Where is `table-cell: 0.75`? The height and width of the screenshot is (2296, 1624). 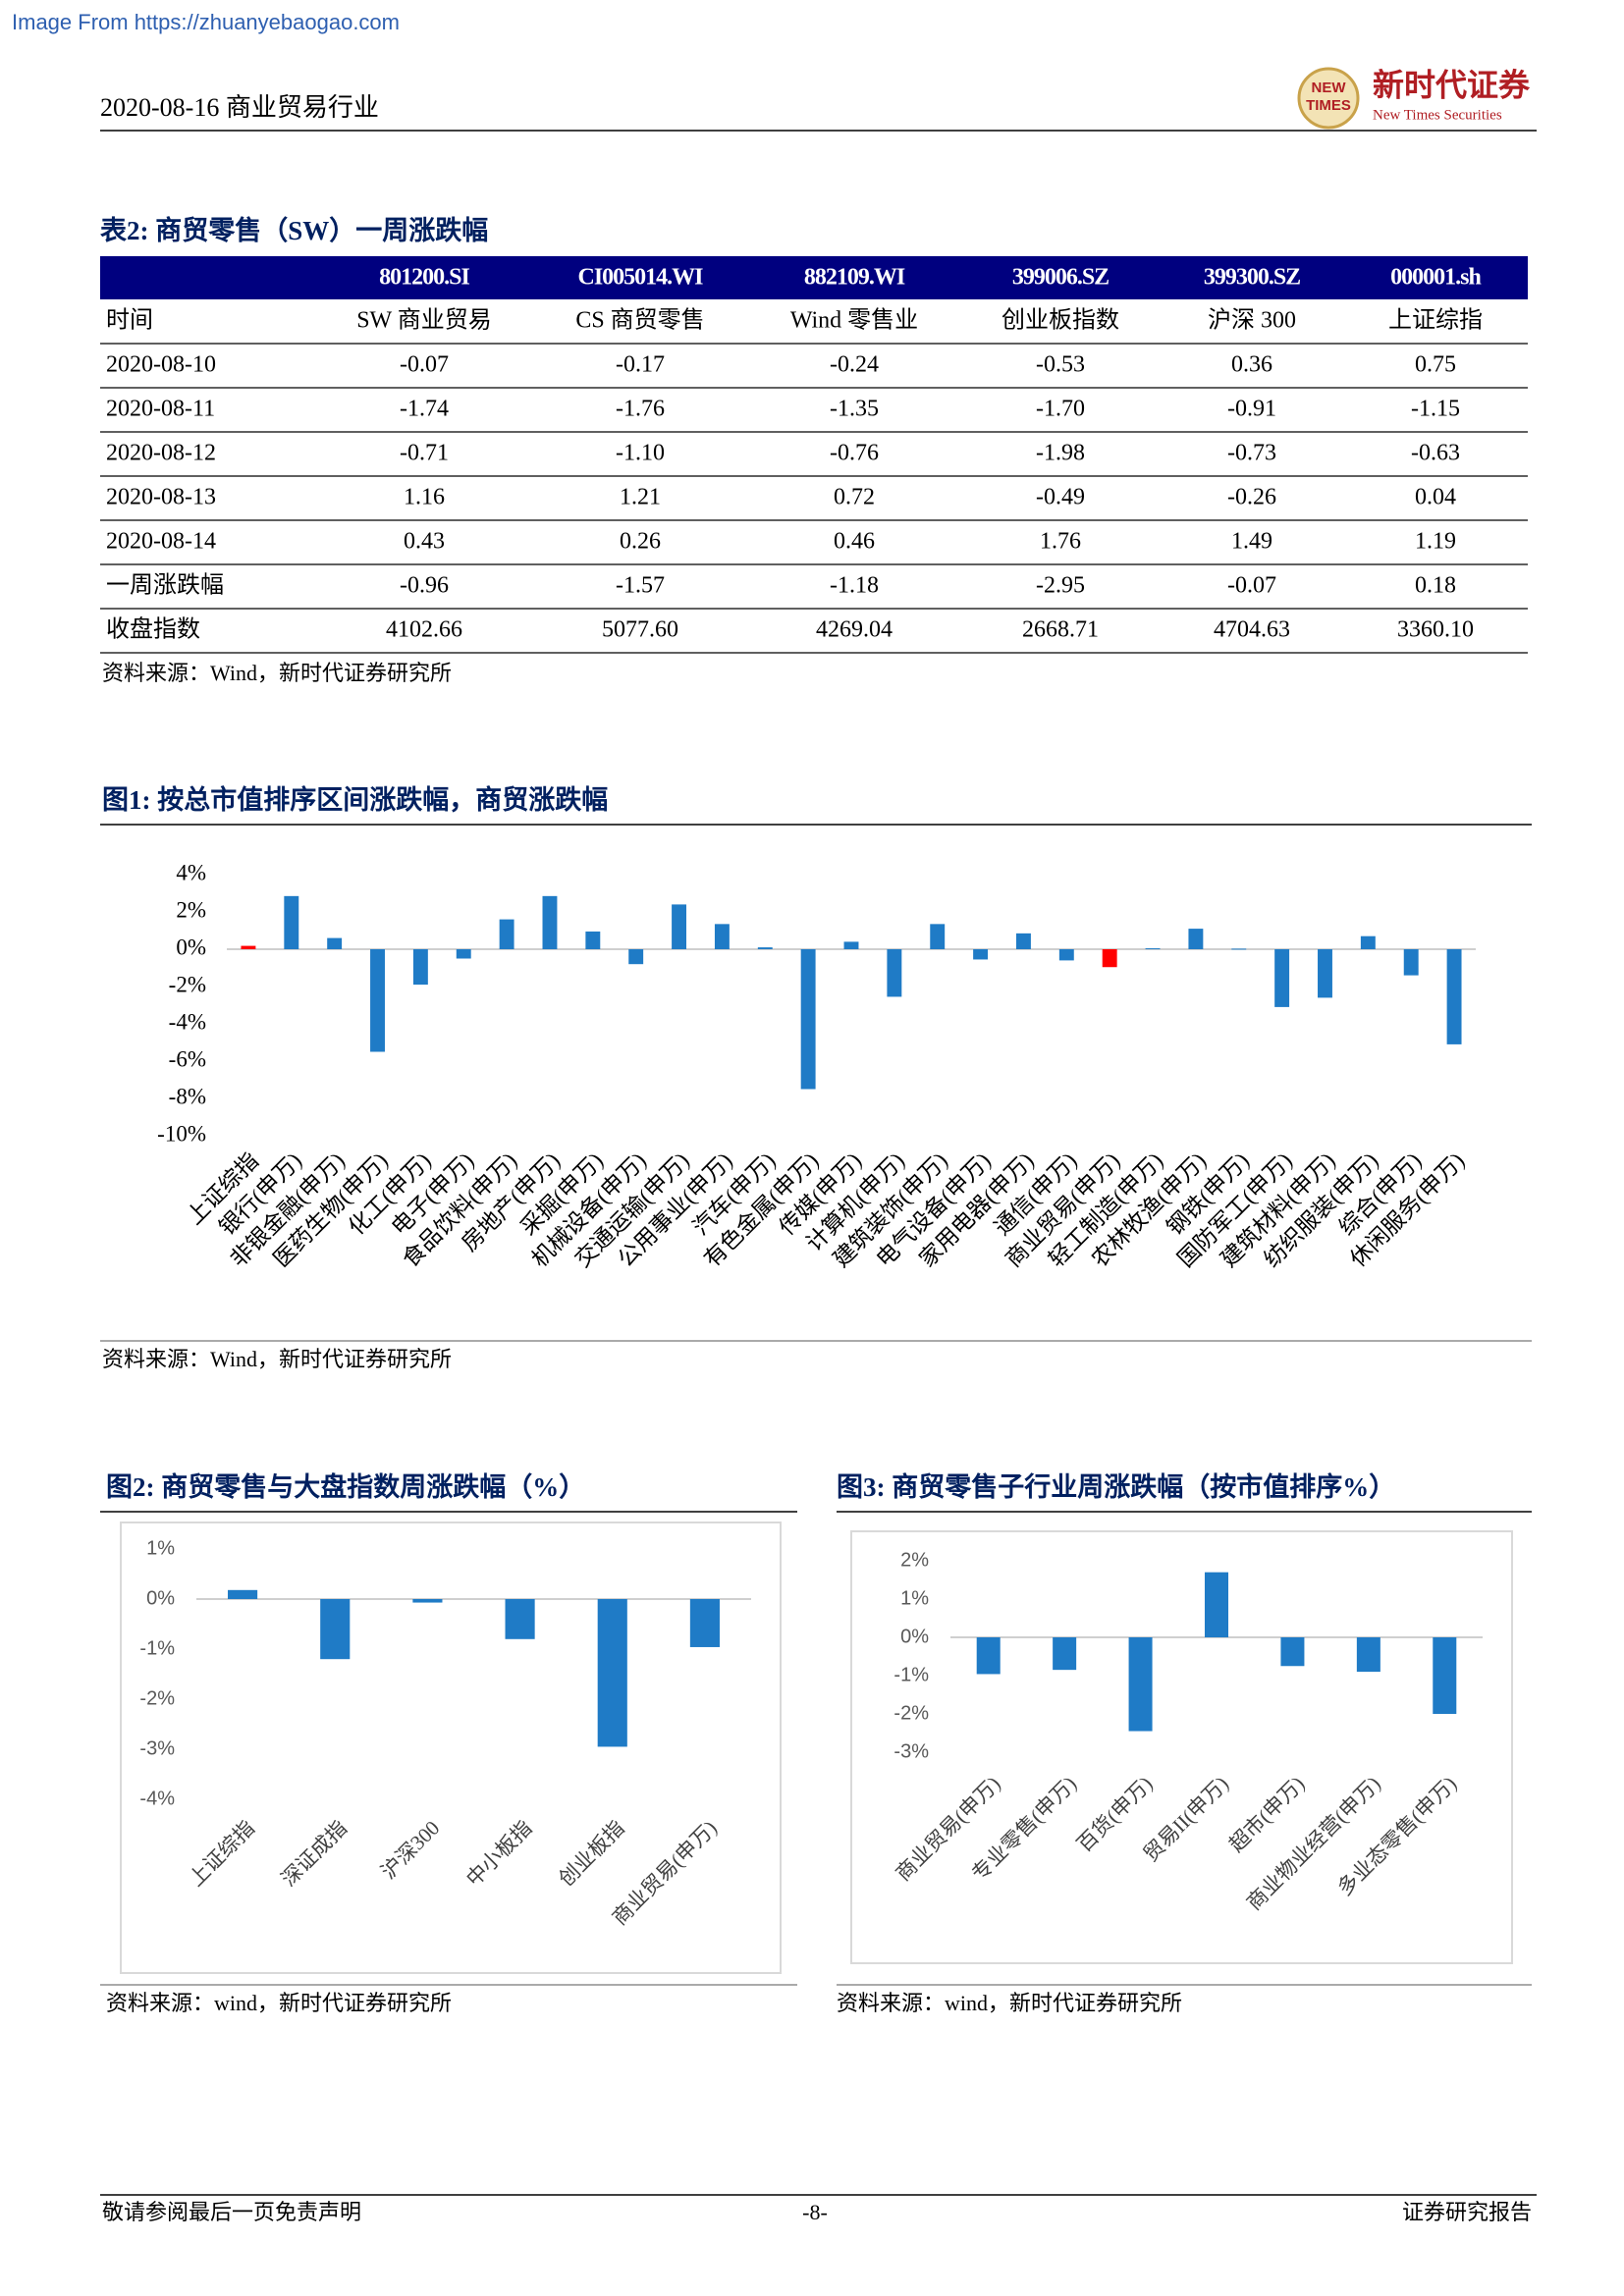
table-cell: 0.75 is located at coordinates (1435, 365).